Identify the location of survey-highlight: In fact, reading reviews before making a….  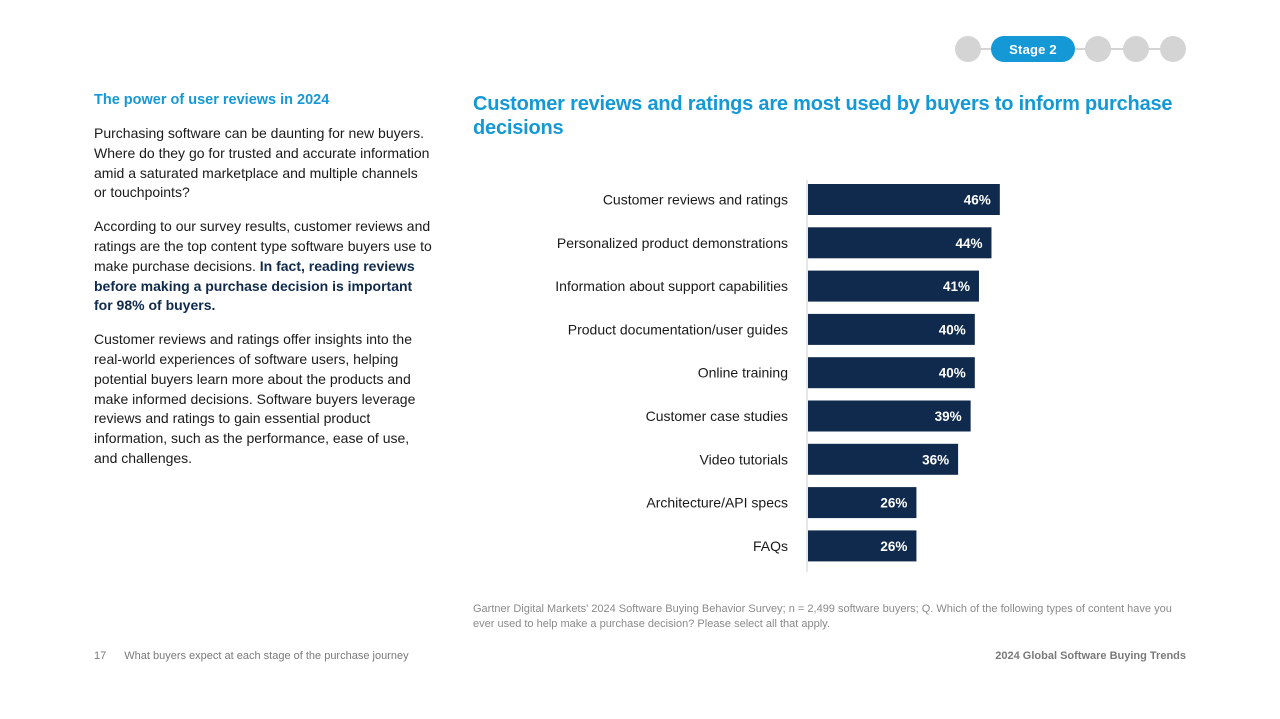
(254, 285).